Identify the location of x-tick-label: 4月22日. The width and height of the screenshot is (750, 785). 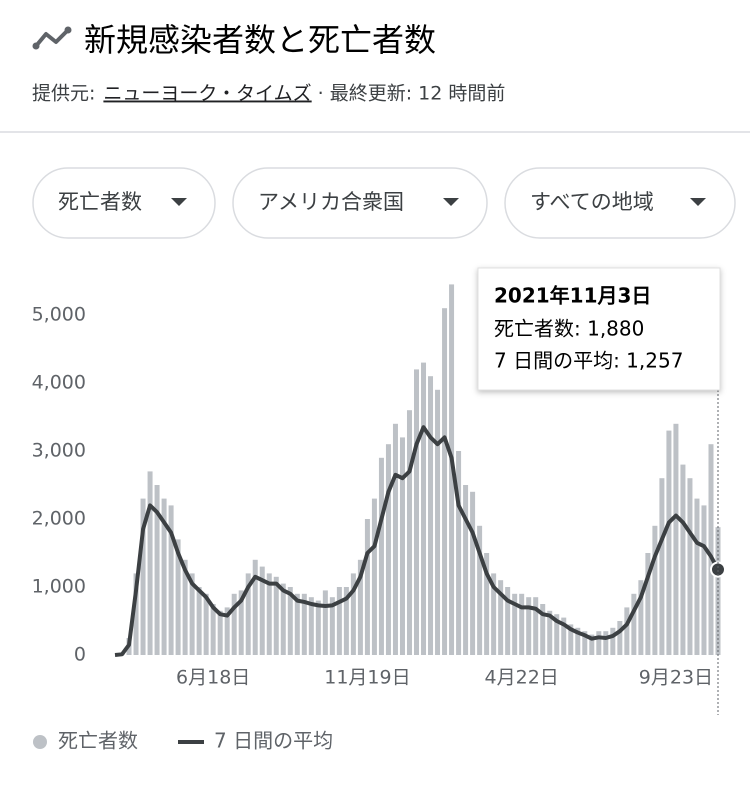
(522, 678).